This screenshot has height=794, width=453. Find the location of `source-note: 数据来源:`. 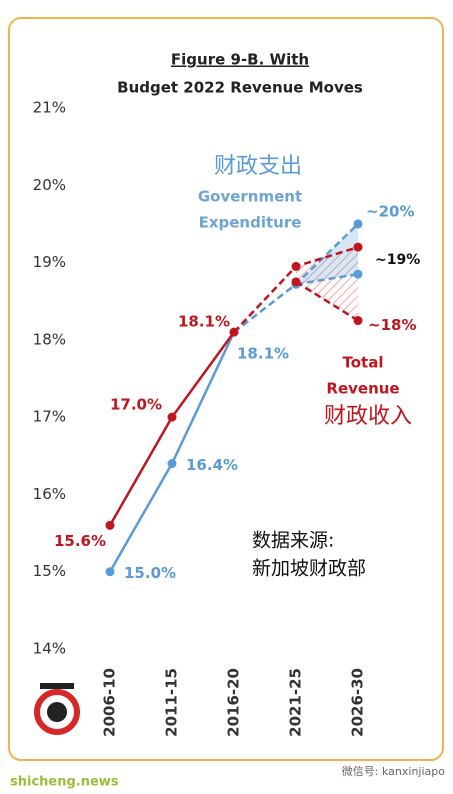

source-note: 数据来源: is located at coordinates (293, 541).